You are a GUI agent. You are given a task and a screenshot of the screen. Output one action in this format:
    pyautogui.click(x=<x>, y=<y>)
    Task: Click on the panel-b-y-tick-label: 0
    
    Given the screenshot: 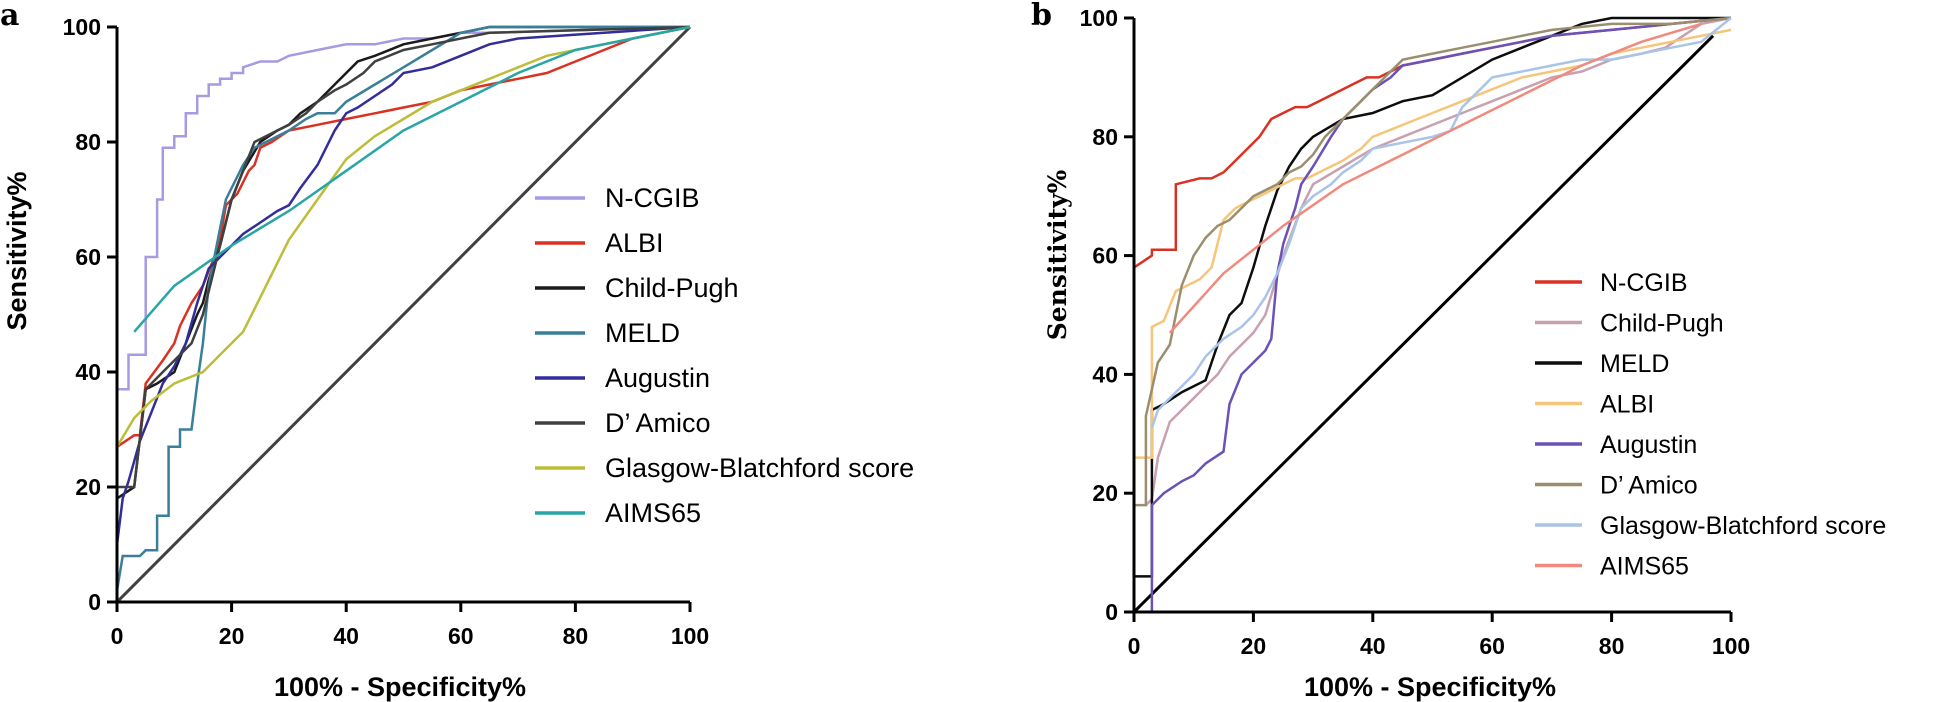 What is the action you would take?
    pyautogui.click(x=1111, y=612)
    